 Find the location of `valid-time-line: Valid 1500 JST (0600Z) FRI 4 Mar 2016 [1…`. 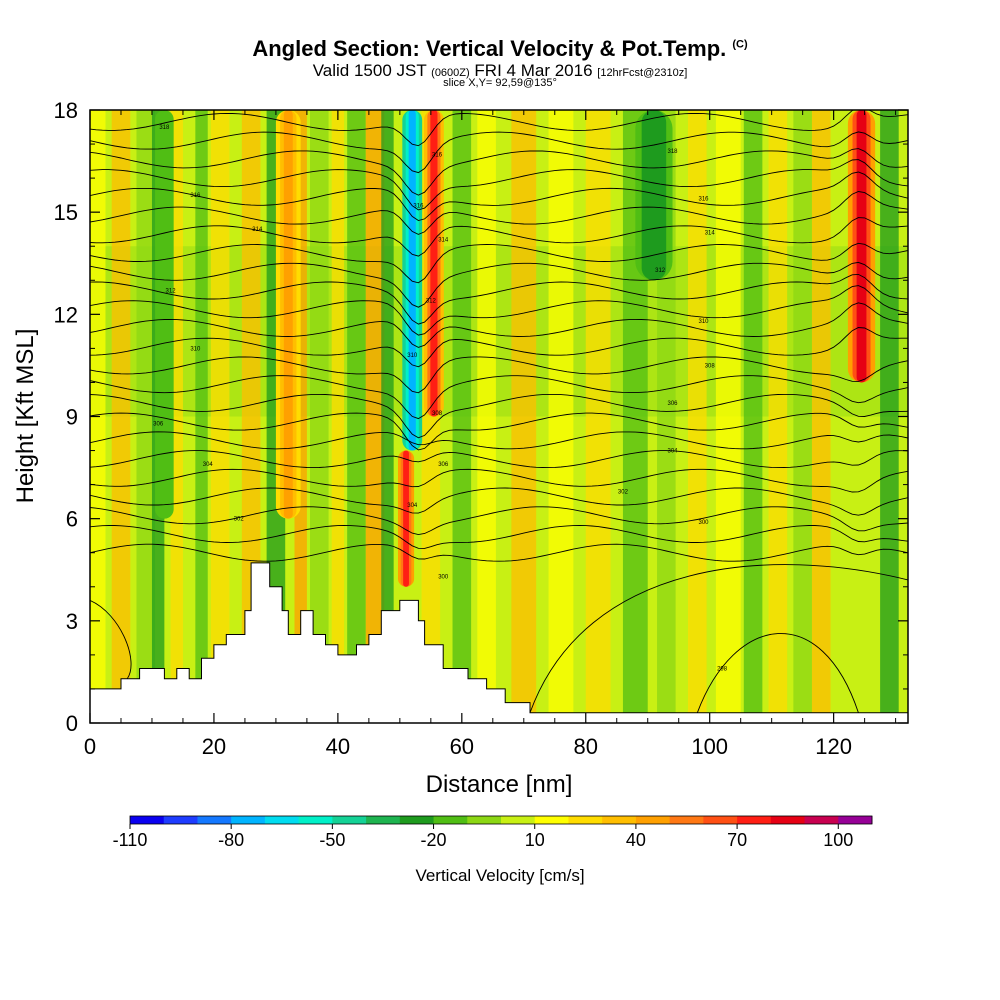

valid-time-line: Valid 1500 JST (0600Z) FRI 4 Mar 2016 [1… is located at coordinates (500, 71).